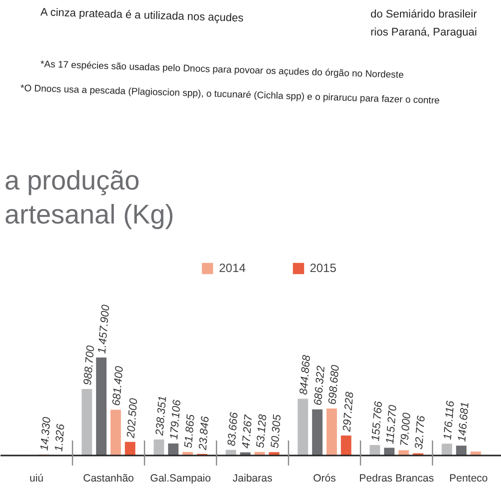  Describe the element at coordinates (181, 478) in the screenshot. I see `x-tick-label: Gal.Sampaio` at that location.